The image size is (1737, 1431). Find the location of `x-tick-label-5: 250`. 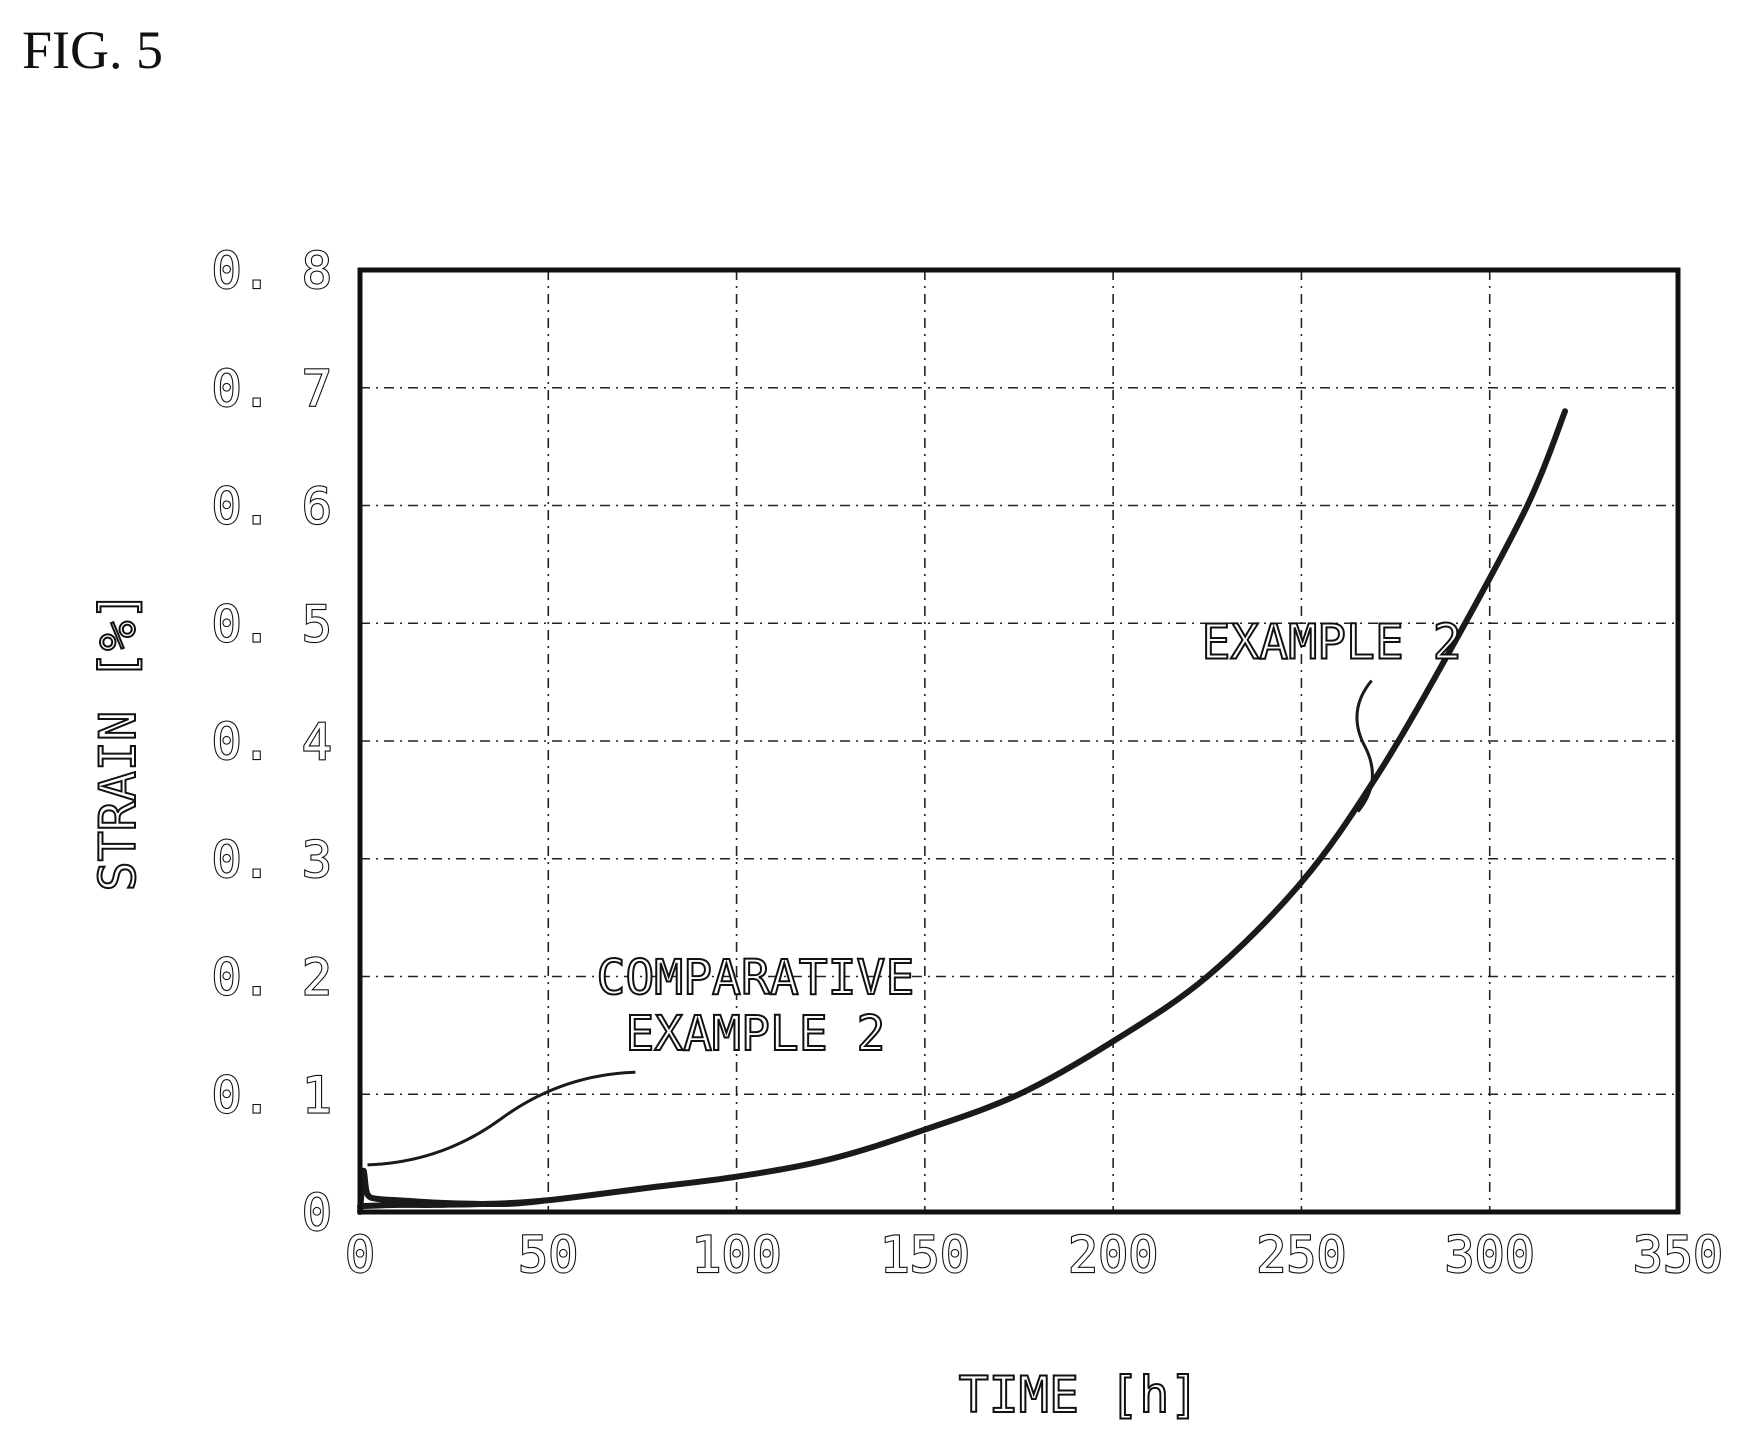

x-tick-label-5: 250 is located at coordinates (1301, 1255).